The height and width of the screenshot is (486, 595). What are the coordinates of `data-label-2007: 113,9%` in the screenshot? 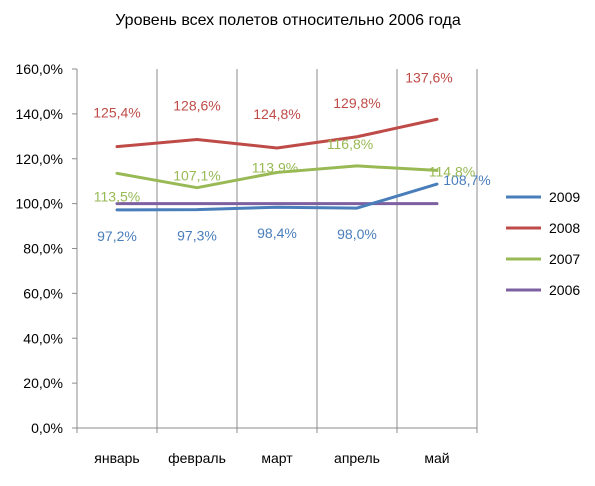 It's located at (275, 167).